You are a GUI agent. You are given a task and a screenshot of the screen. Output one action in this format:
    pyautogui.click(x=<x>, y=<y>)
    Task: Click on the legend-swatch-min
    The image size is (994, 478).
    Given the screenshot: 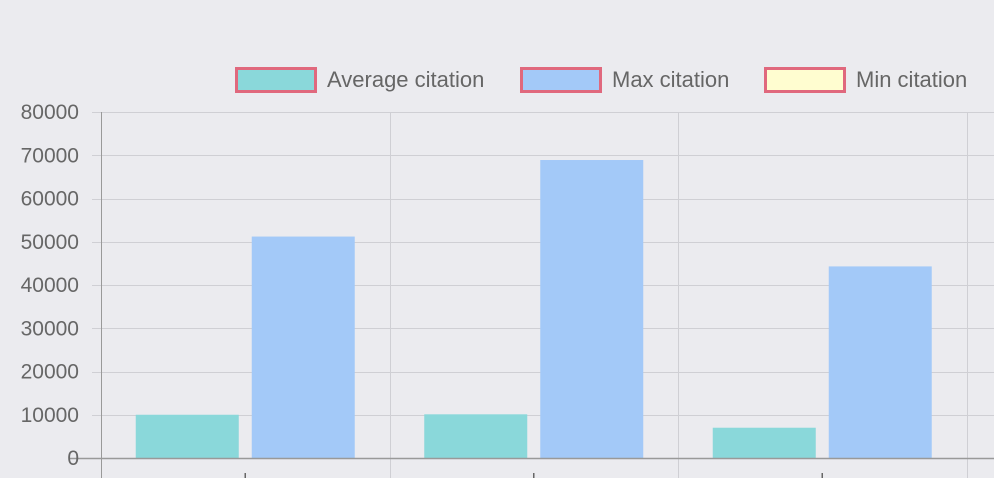 What is the action you would take?
    pyautogui.click(x=805, y=80)
    